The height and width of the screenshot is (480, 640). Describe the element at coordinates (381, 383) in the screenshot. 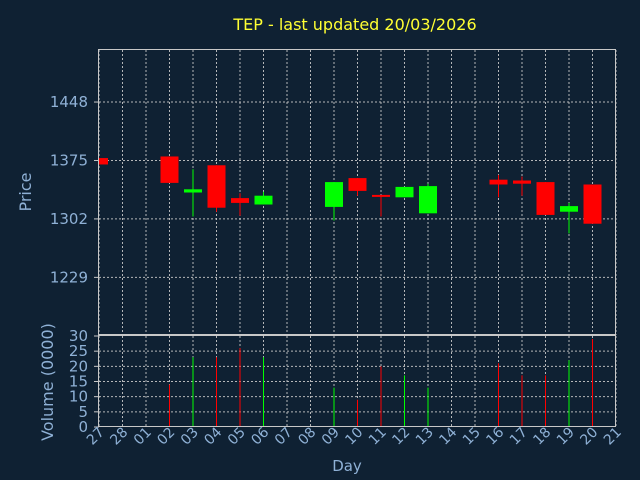

I see `volume-marks` at that location.